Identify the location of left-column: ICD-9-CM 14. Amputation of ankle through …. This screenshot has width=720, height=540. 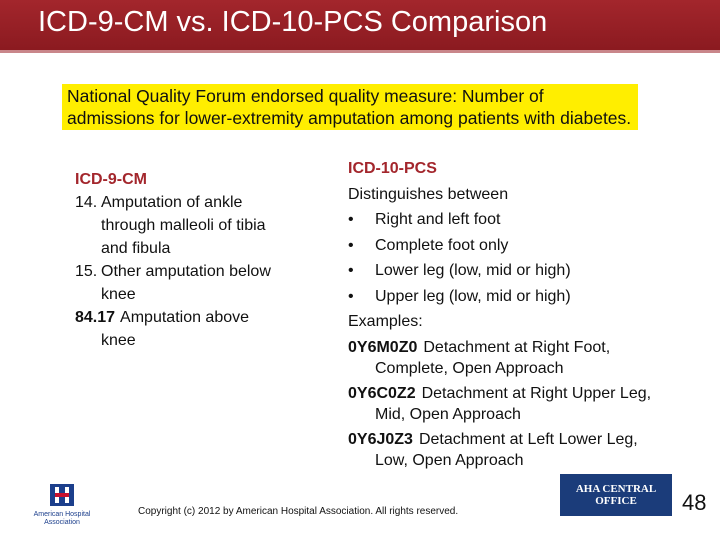
(175, 260).